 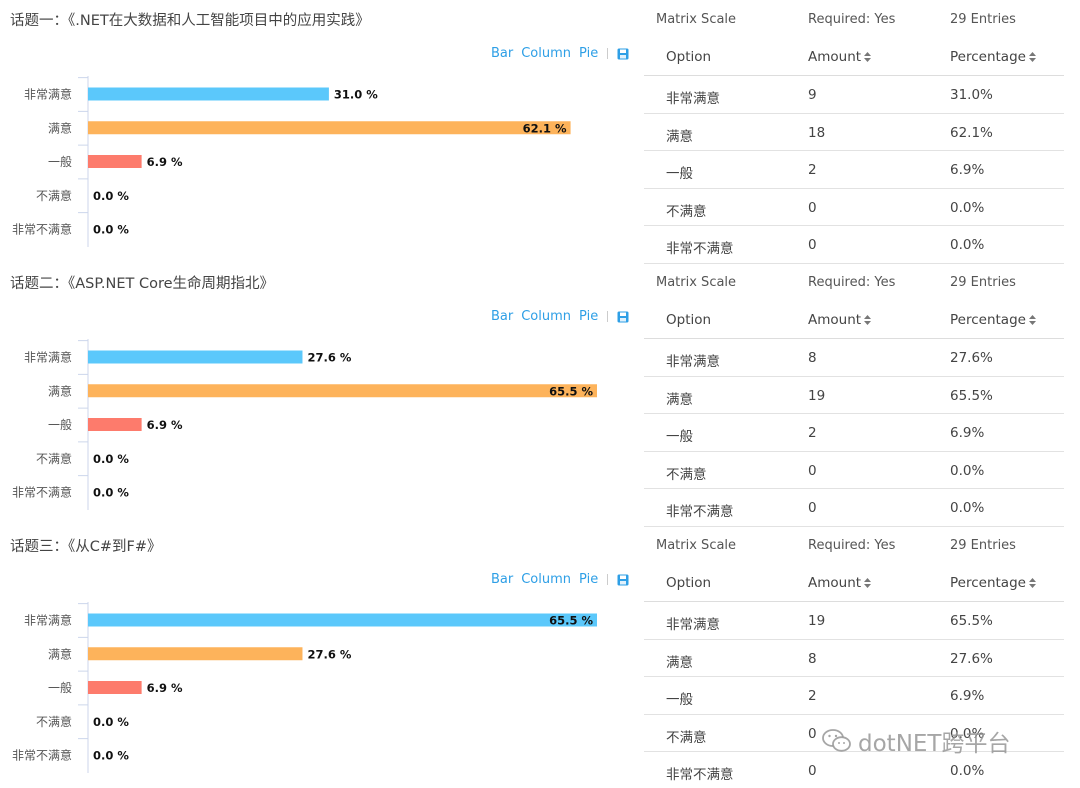 What do you see at coordinates (700, 512) in the screenshot?
I see `option-cell: 非常不满意` at bounding box center [700, 512].